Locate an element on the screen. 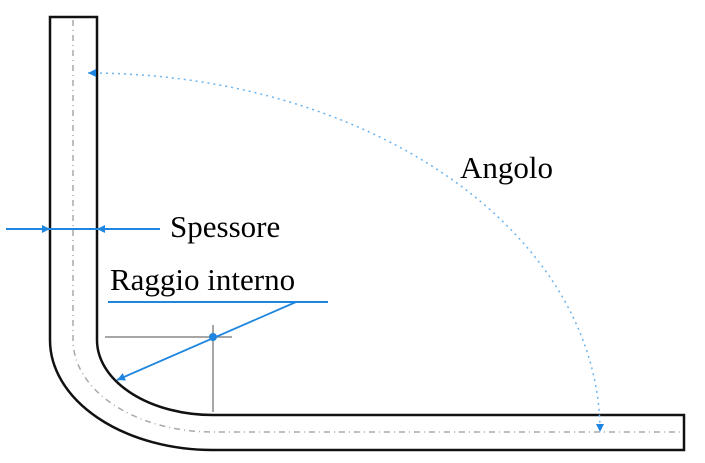 The width and height of the screenshot is (705, 463). bend-center-dot is located at coordinates (213, 337).